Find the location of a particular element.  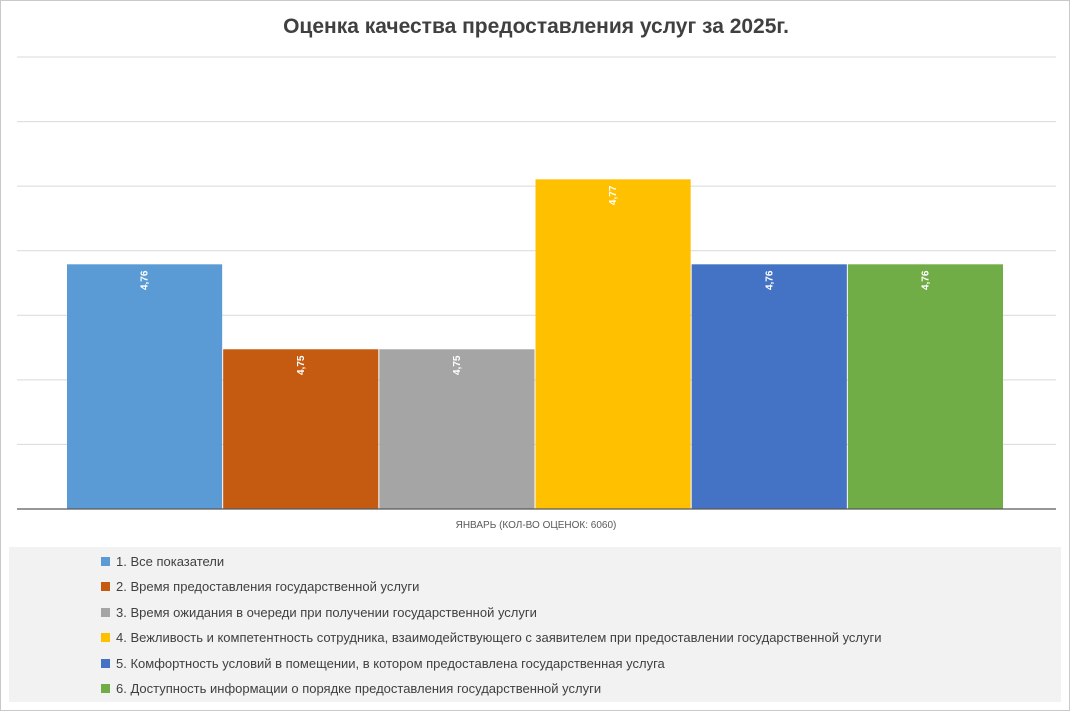

data-label-series-4: 4,77 is located at coordinates (613, 195).